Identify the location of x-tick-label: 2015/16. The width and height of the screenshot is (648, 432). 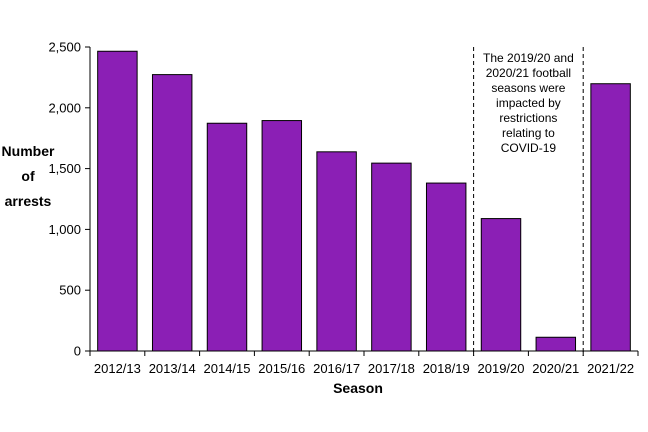
(281, 368).